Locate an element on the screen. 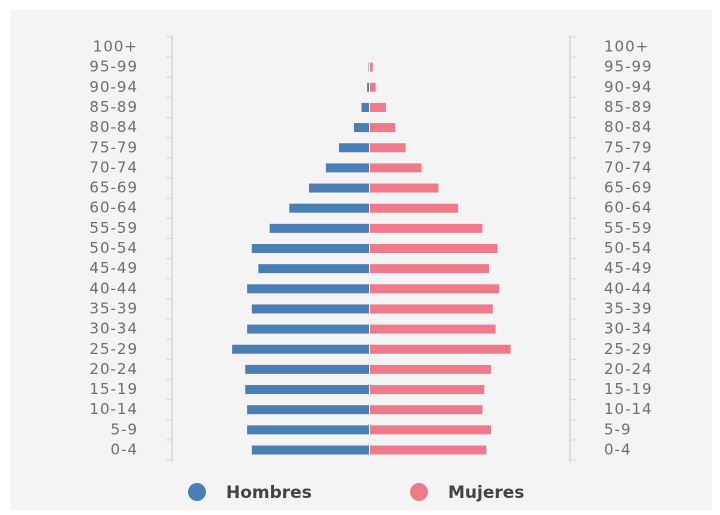 This screenshot has height=515, width=720. legend-label: Mujeres is located at coordinates (486, 493).